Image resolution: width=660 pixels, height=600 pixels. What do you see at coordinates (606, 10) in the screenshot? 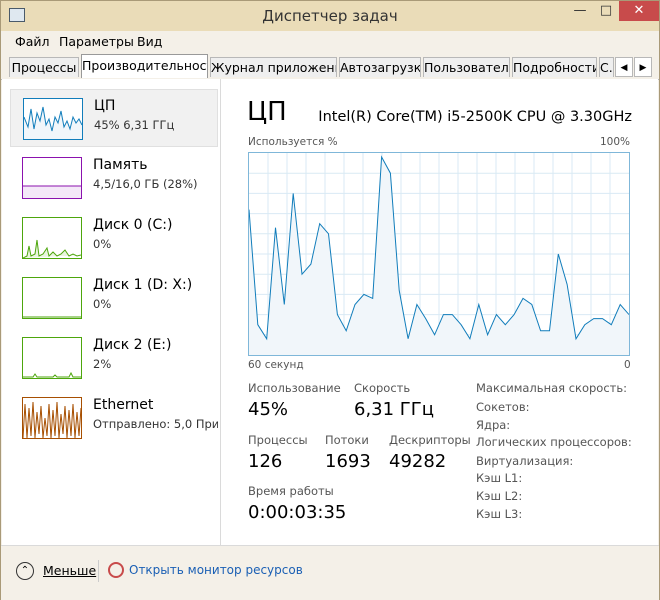
I see `maximize-button: □` at bounding box center [606, 10].